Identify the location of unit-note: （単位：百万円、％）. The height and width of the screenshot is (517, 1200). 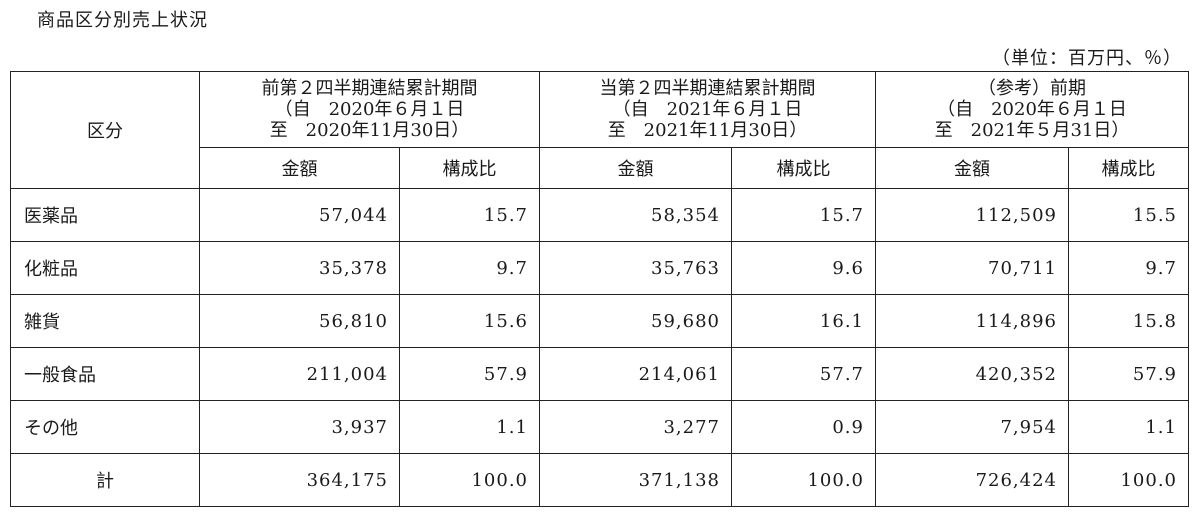
(1087, 58).